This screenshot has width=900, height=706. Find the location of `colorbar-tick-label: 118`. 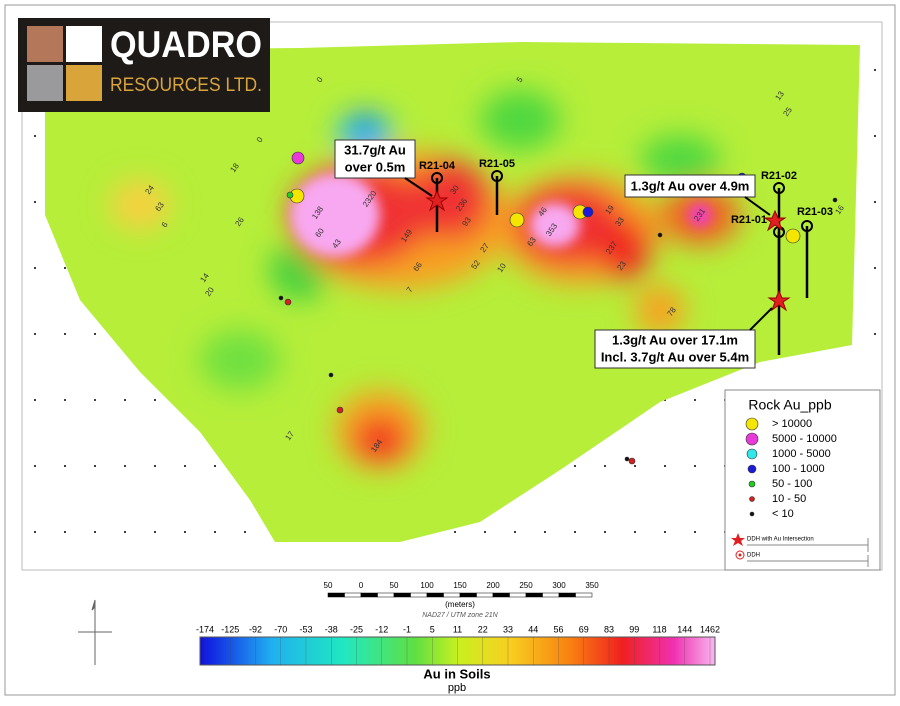

colorbar-tick-label: 118 is located at coordinates (659, 629).